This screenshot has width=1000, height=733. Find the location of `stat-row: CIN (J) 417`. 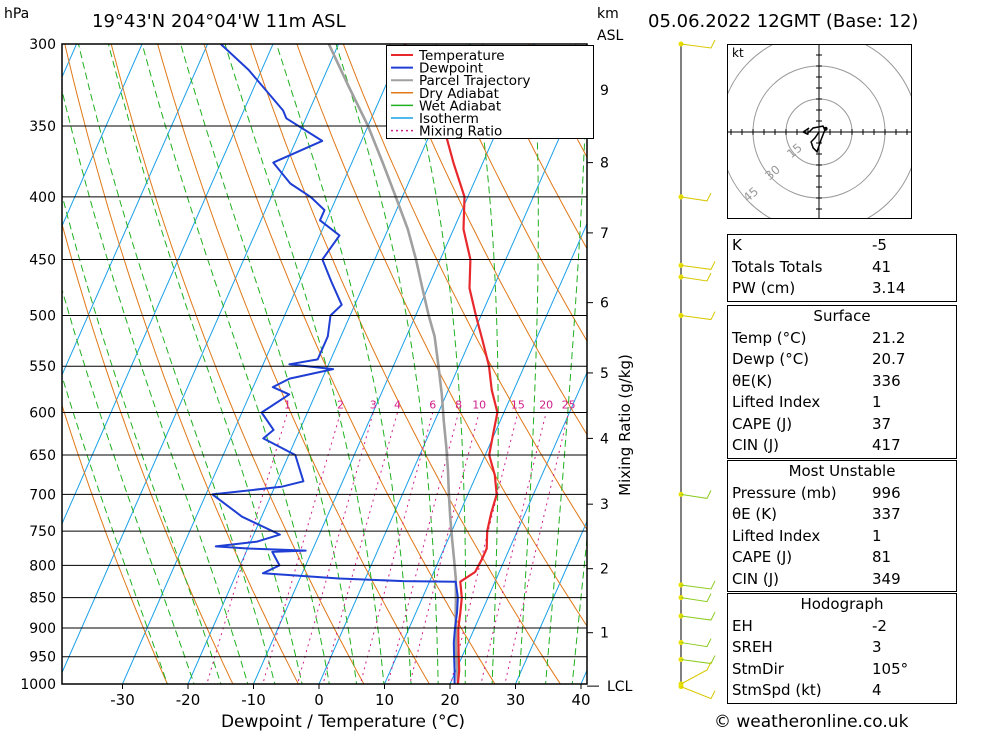

stat-row: CIN (J) 417 is located at coordinates (842, 446).